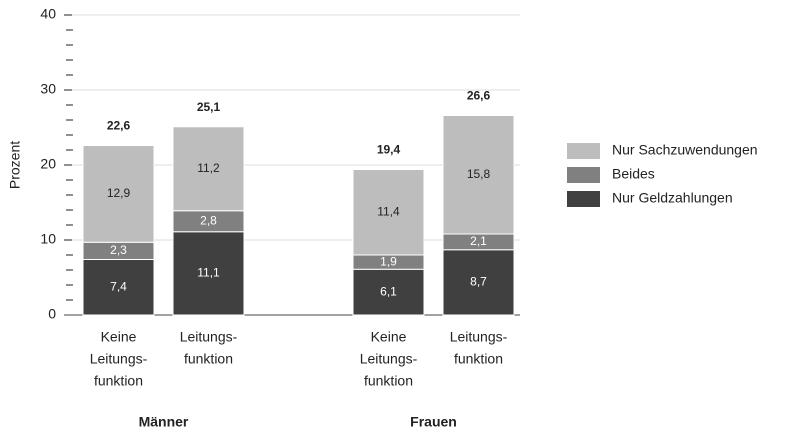 The width and height of the screenshot is (786, 435). Describe the element at coordinates (48, 14) in the screenshot. I see `y-tick-label: 40` at that location.